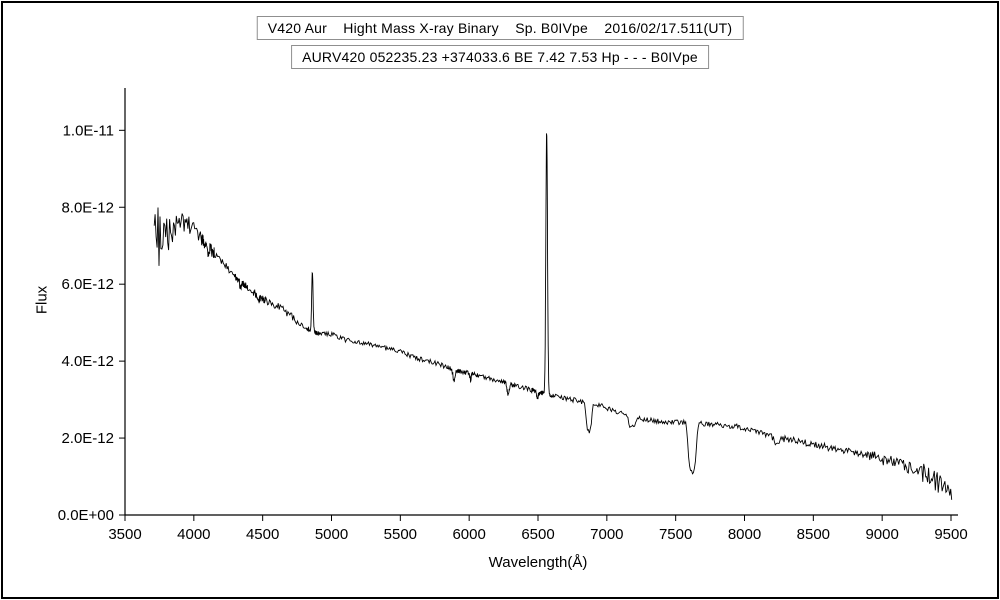  I want to click on x-tick-label: 6000, so click(468, 534).